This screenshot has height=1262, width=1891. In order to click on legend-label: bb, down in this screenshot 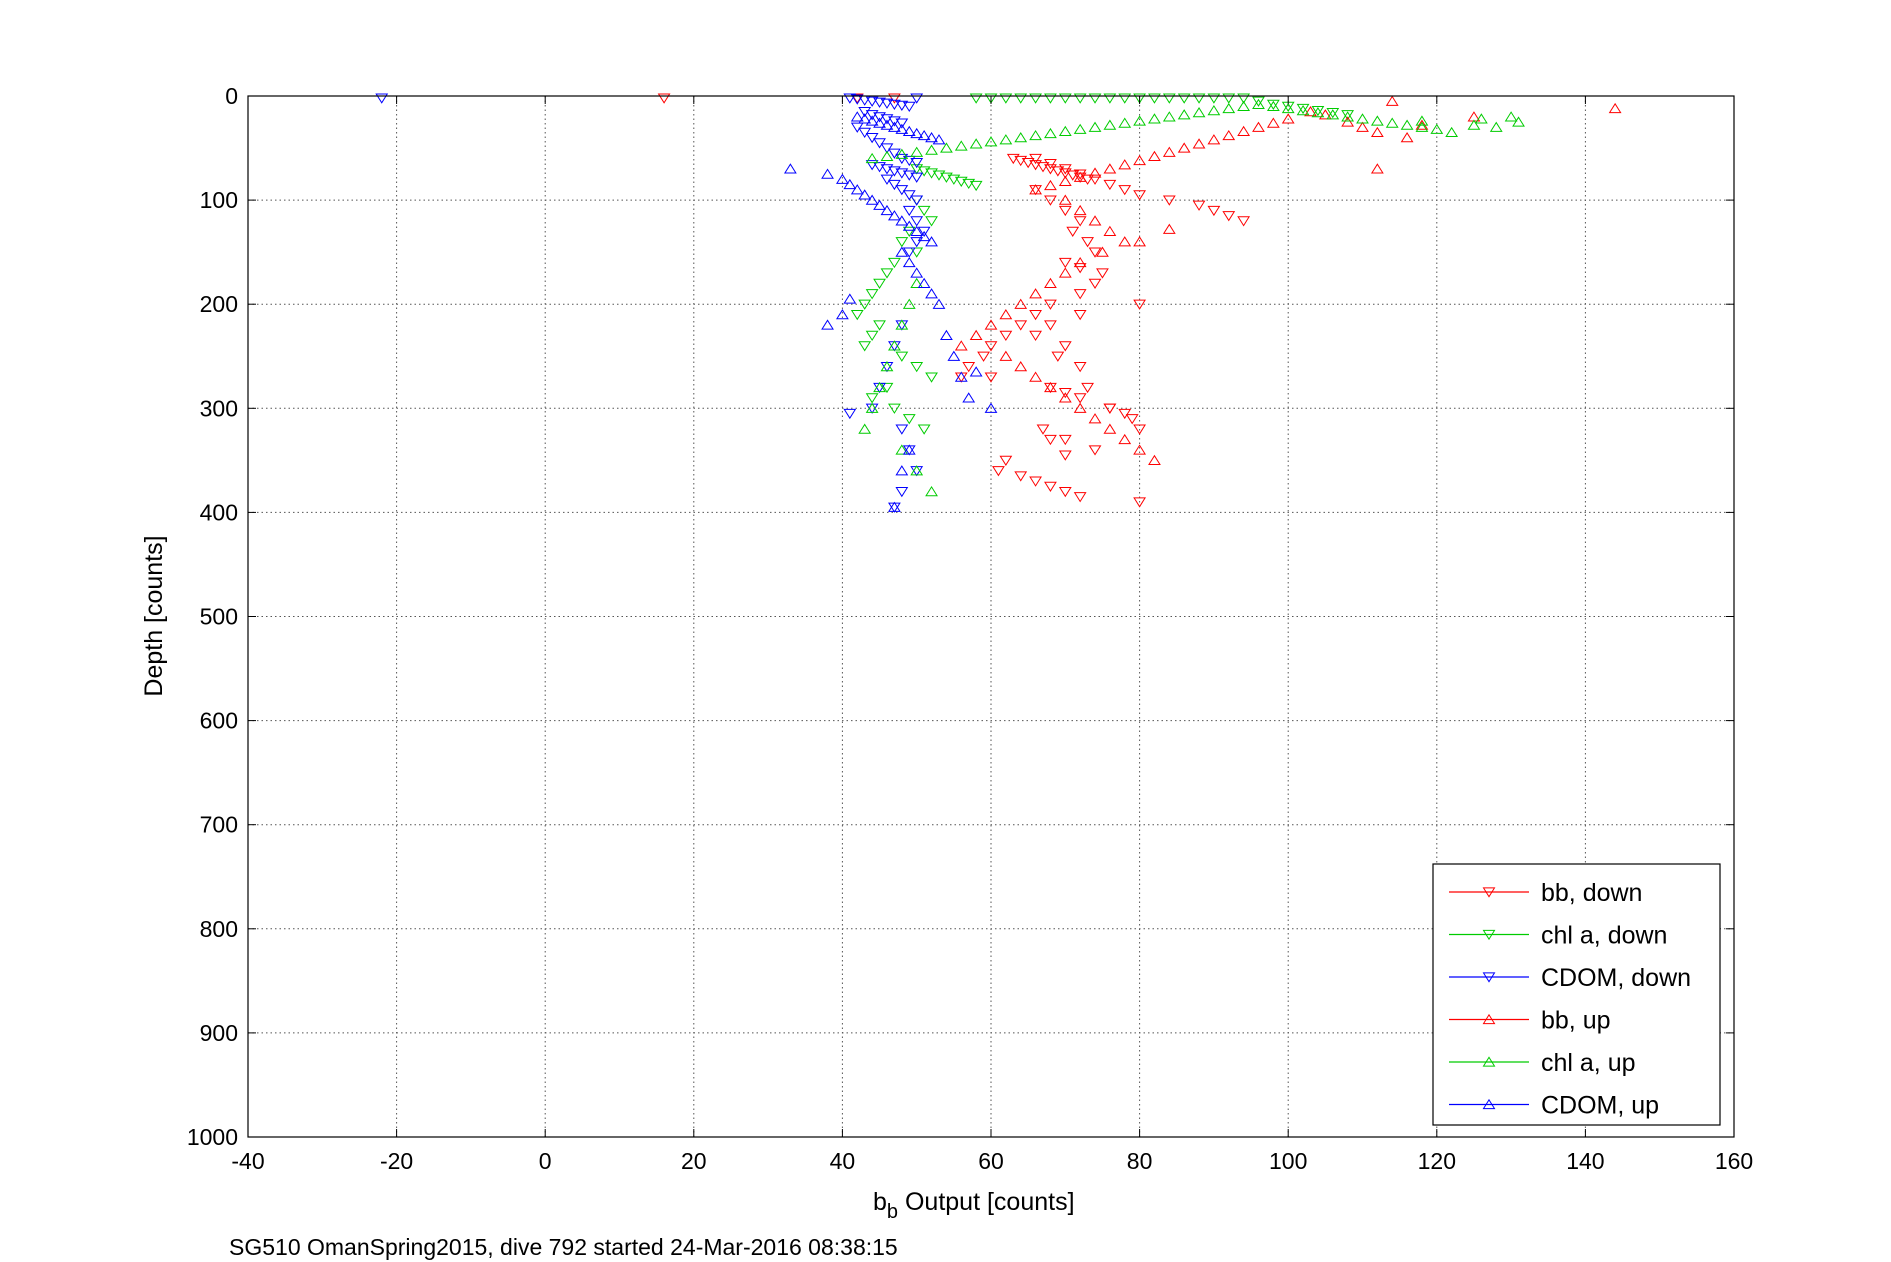, I will do `click(1591, 893)`.